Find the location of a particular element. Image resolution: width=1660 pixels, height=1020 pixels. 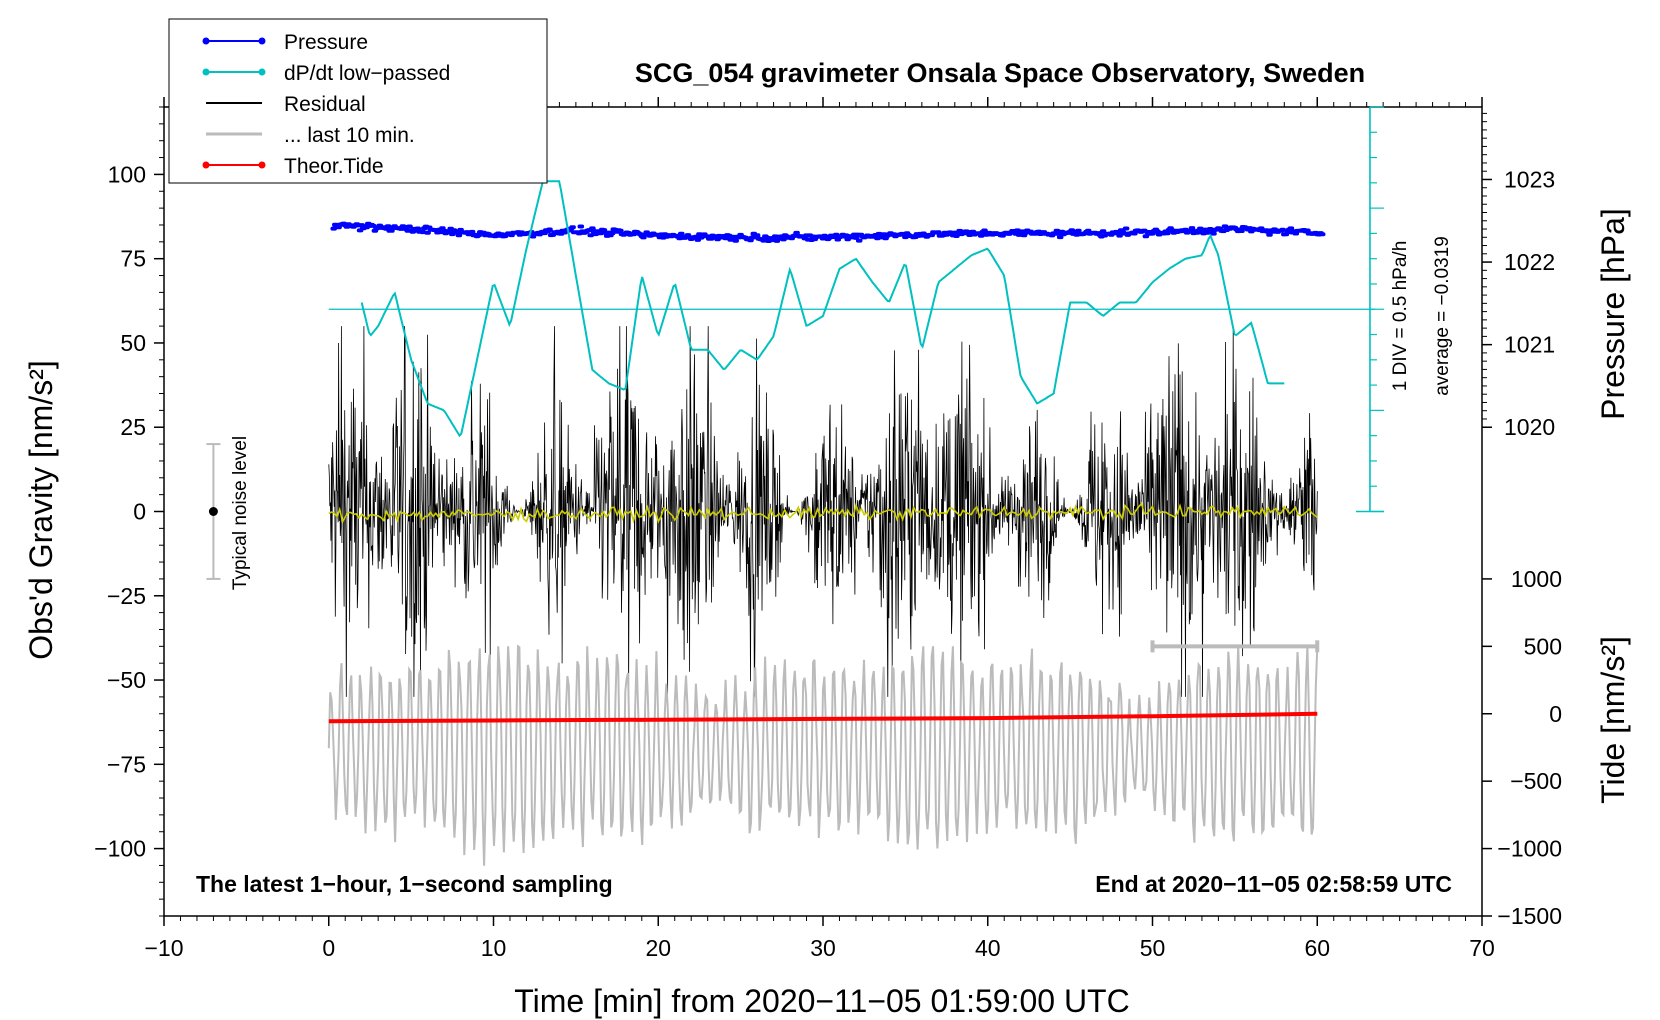

x-tick-label: 30 is located at coordinates (823, 948).